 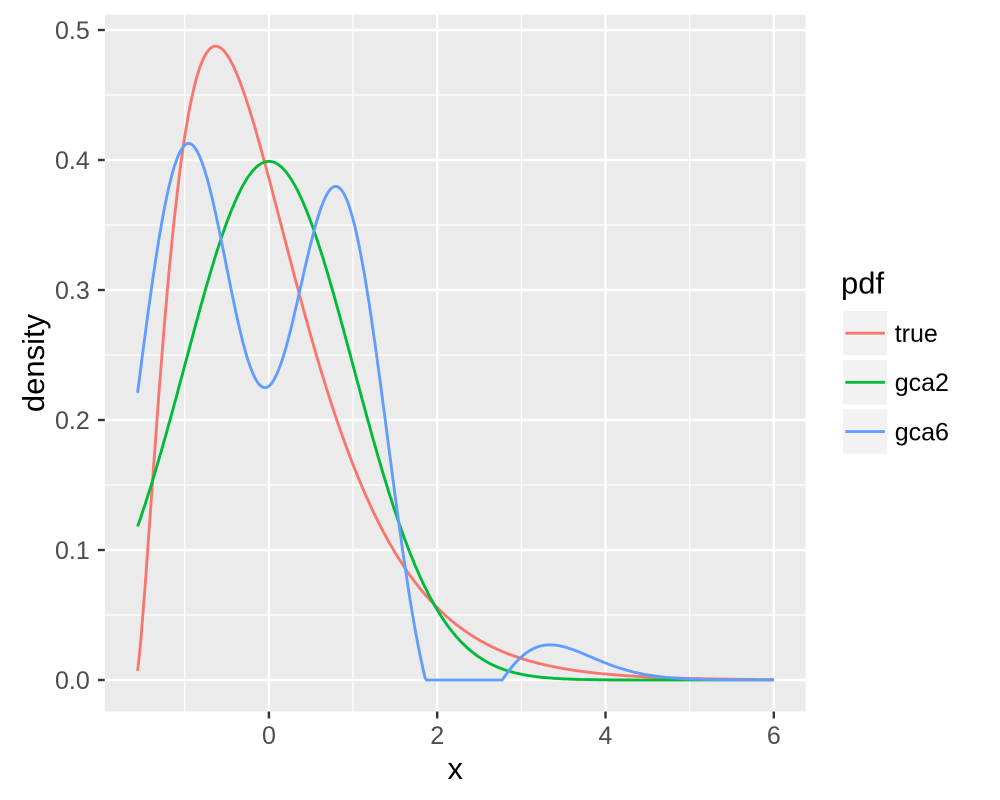 What do you see at coordinates (72, 681) in the screenshot?
I see `svg-text: 0.0` at bounding box center [72, 681].